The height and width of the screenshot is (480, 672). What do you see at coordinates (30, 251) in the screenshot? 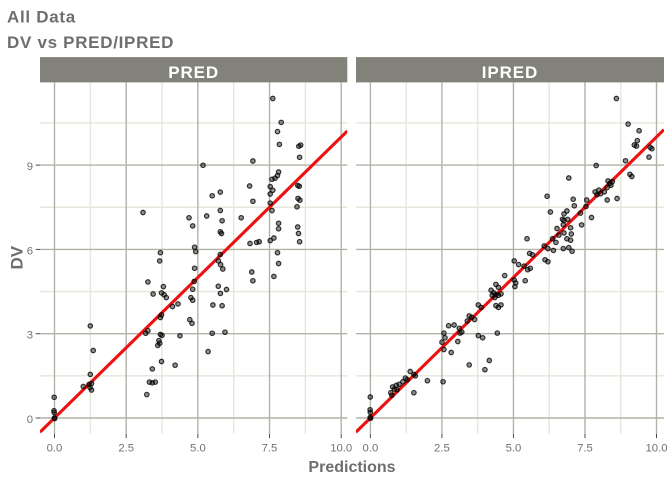
I see `svg-text: 6` at bounding box center [30, 251].